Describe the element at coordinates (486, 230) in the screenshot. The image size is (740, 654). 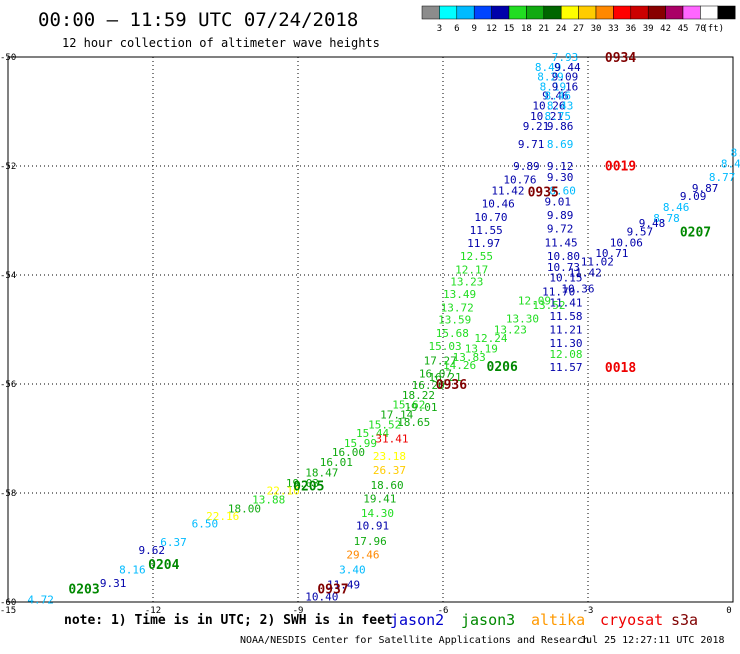
I see `wave-height-point: 11.55` at that location.